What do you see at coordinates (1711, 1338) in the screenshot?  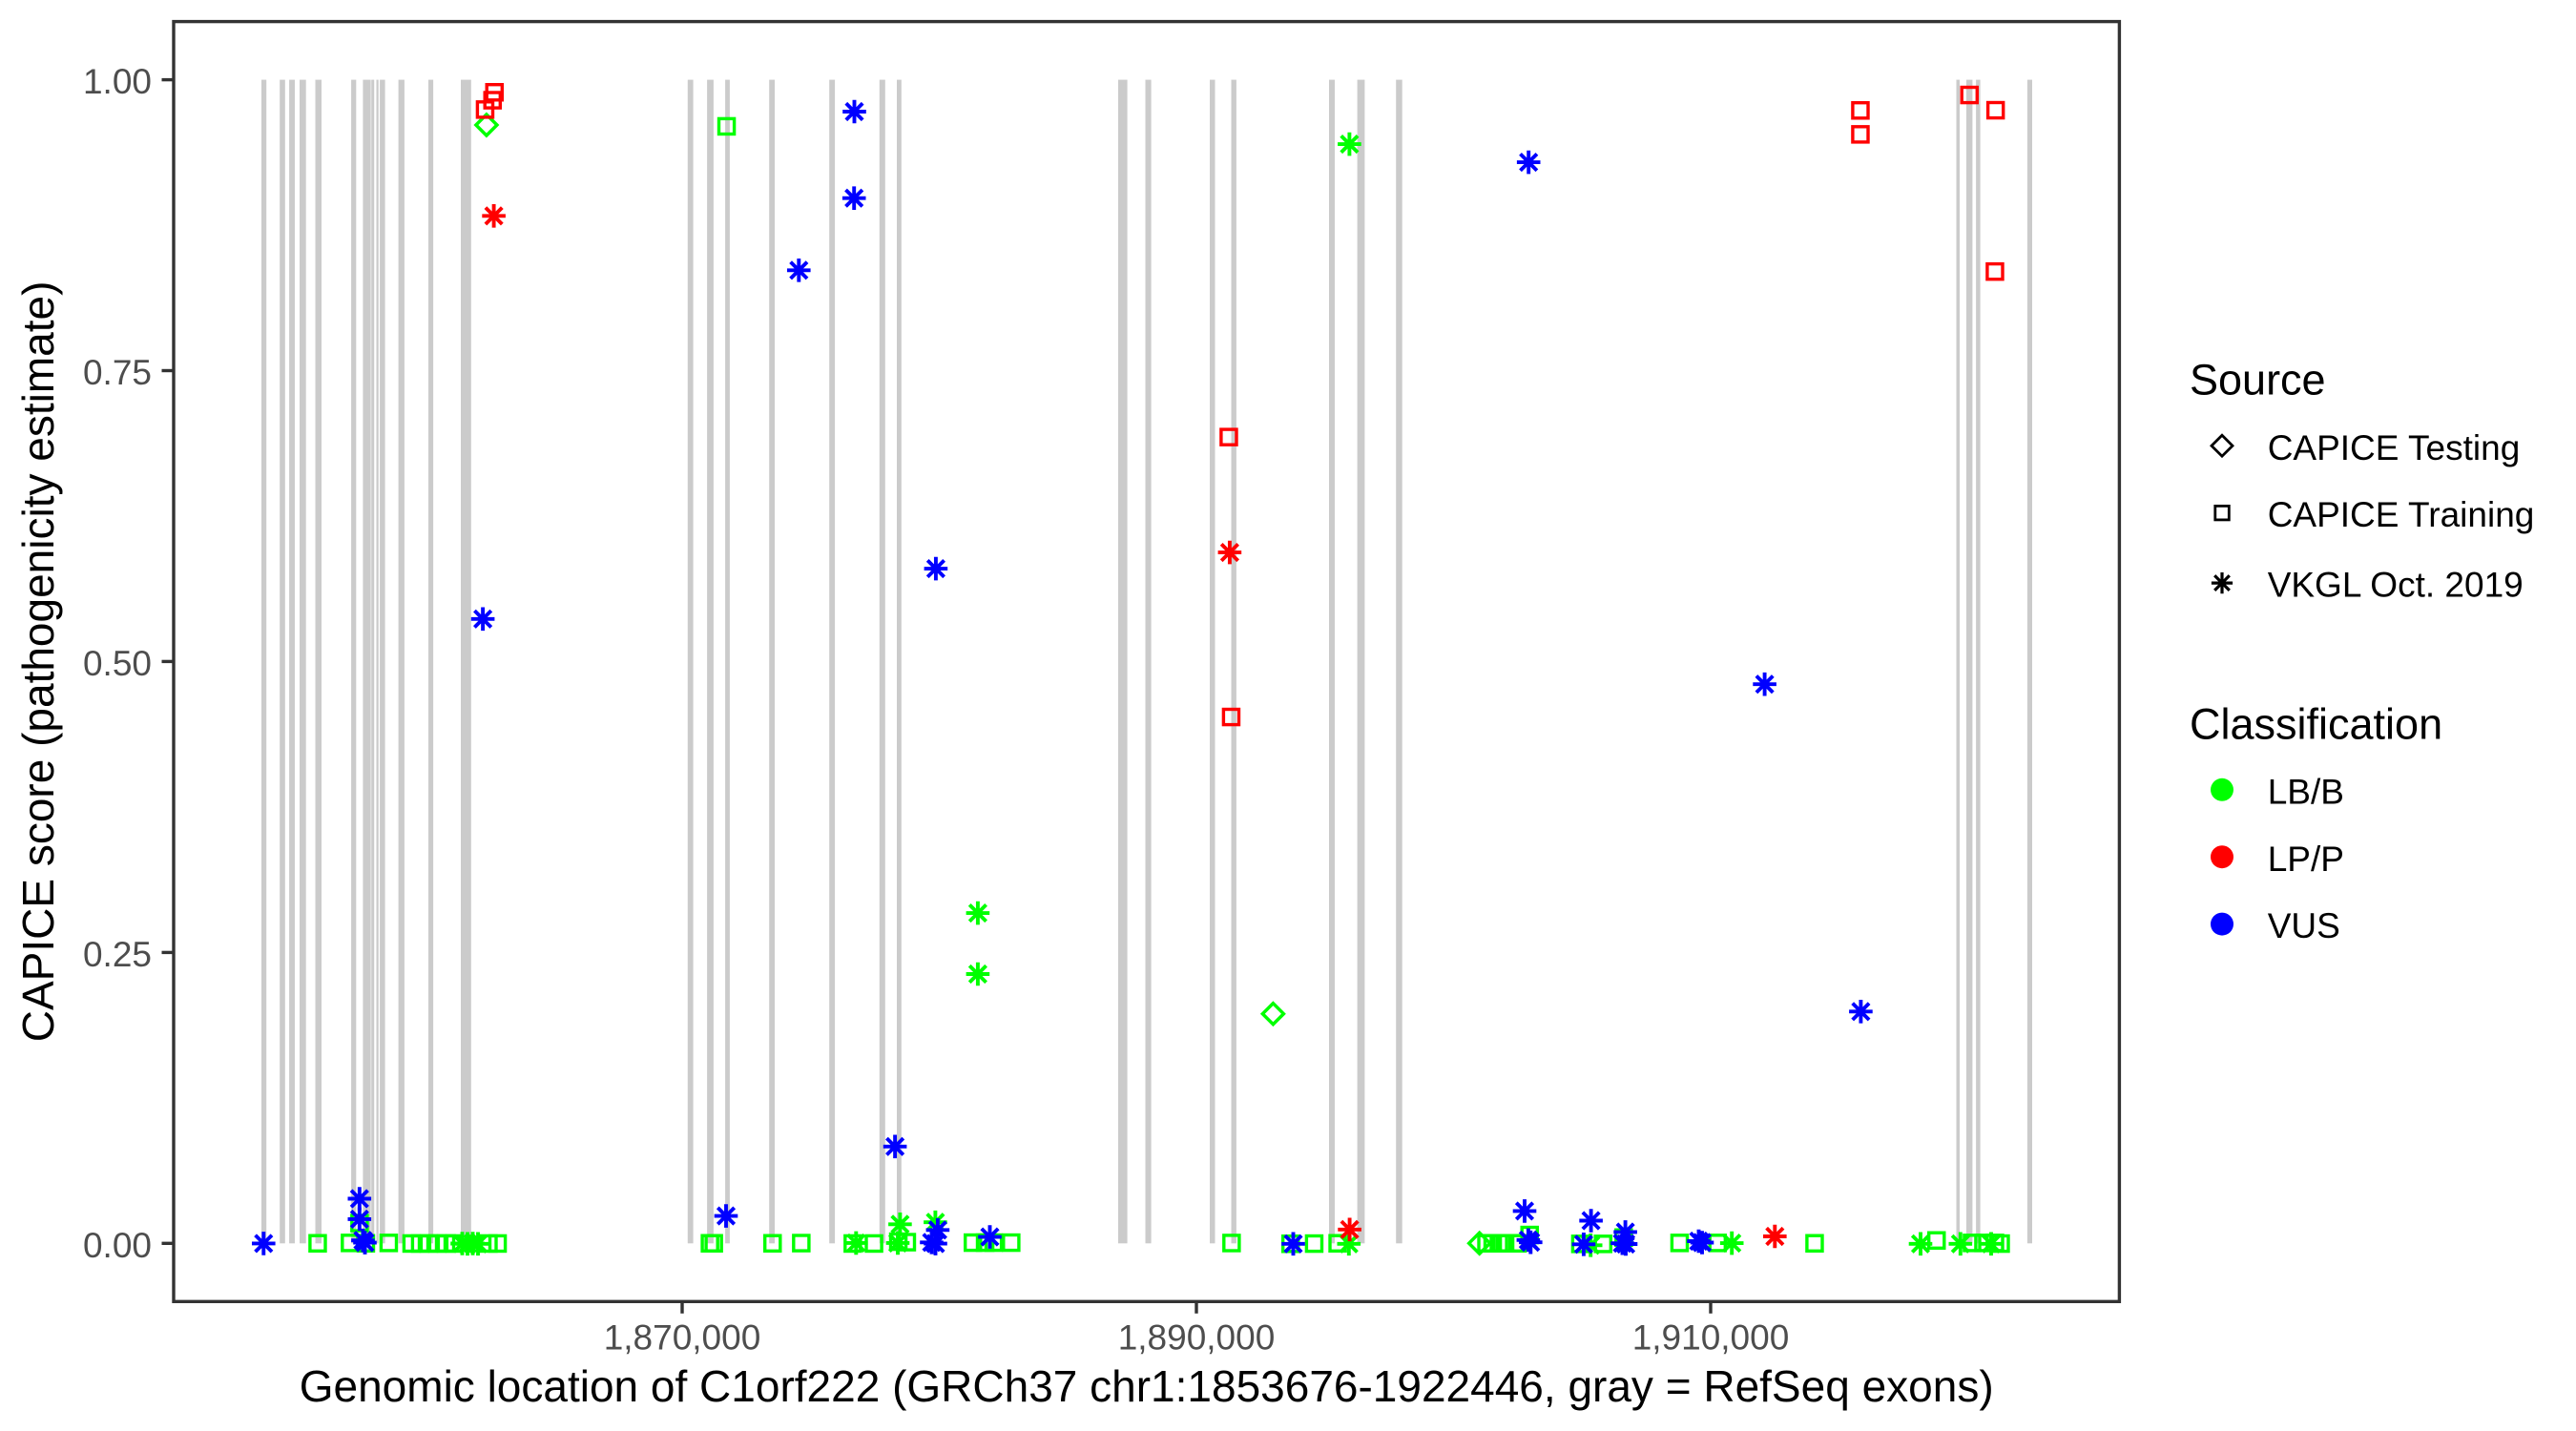 I see `svg-text: 1,910,000` at bounding box center [1711, 1338].